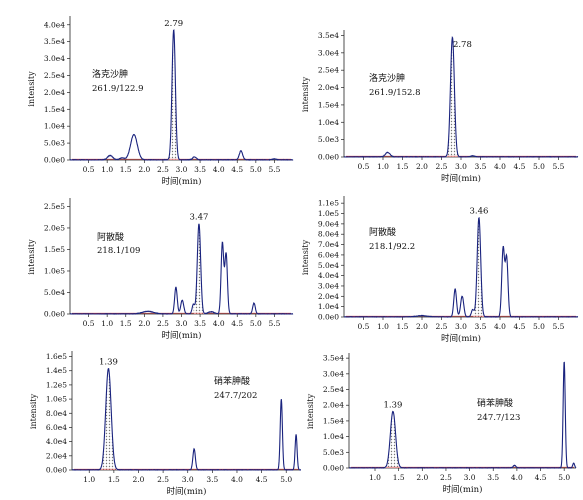  Describe the element at coordinates (328, 244) in the screenshot. I see `y-tick-label: 7.0e4` at that location.